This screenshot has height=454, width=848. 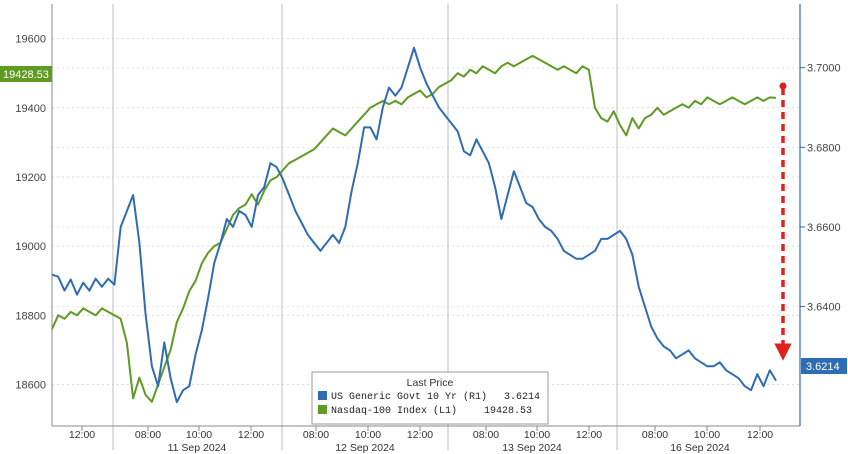 I want to click on left-badge-text: 19428.53, so click(x=26, y=75).